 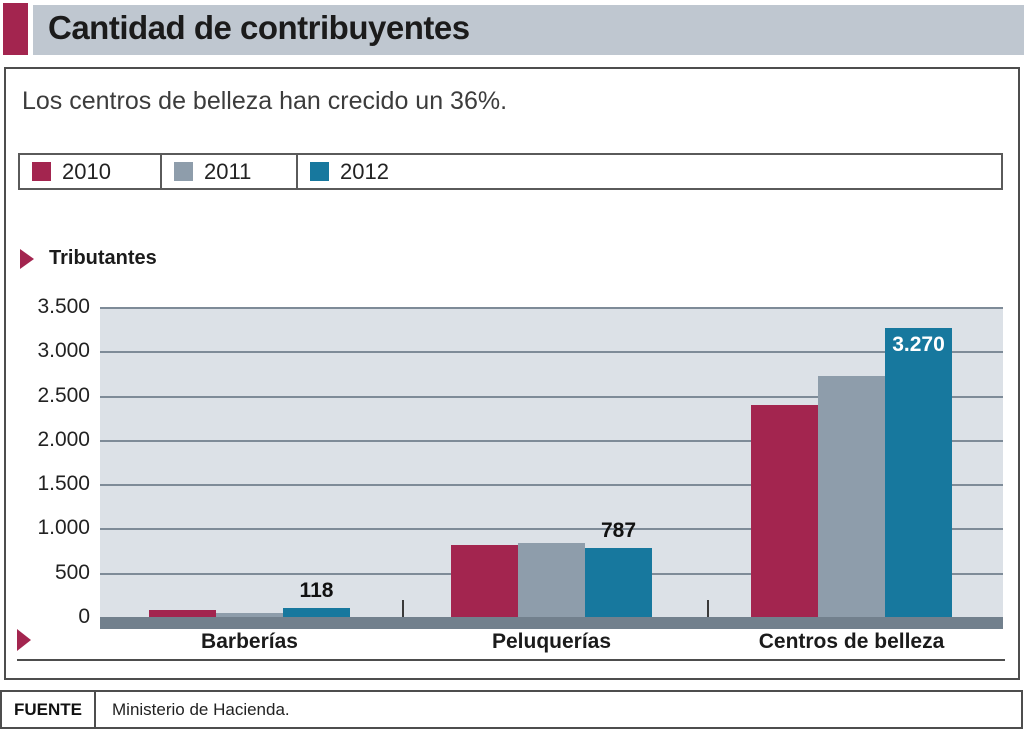 I want to click on category-label-peluquerías: Peluquerías, so click(x=551, y=641).